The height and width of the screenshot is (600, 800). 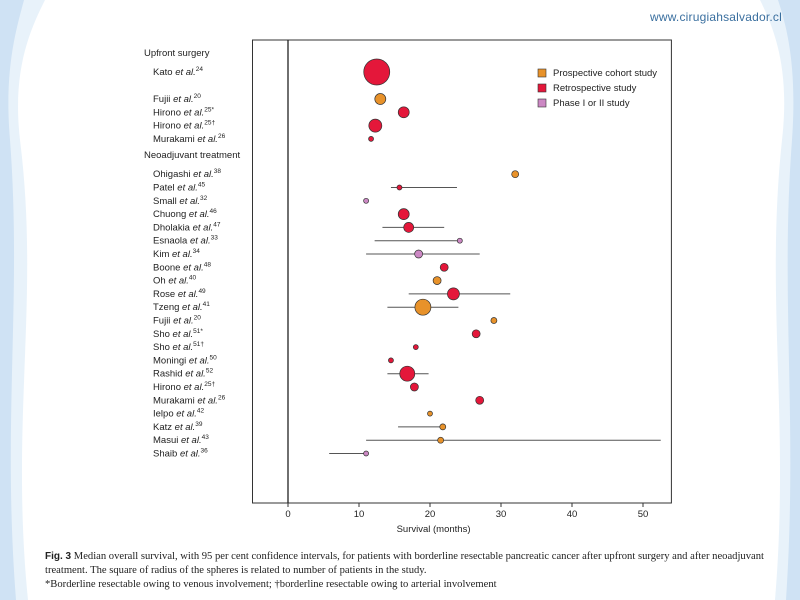 I want to click on study-label: Moningi et al.50, so click(x=185, y=360).